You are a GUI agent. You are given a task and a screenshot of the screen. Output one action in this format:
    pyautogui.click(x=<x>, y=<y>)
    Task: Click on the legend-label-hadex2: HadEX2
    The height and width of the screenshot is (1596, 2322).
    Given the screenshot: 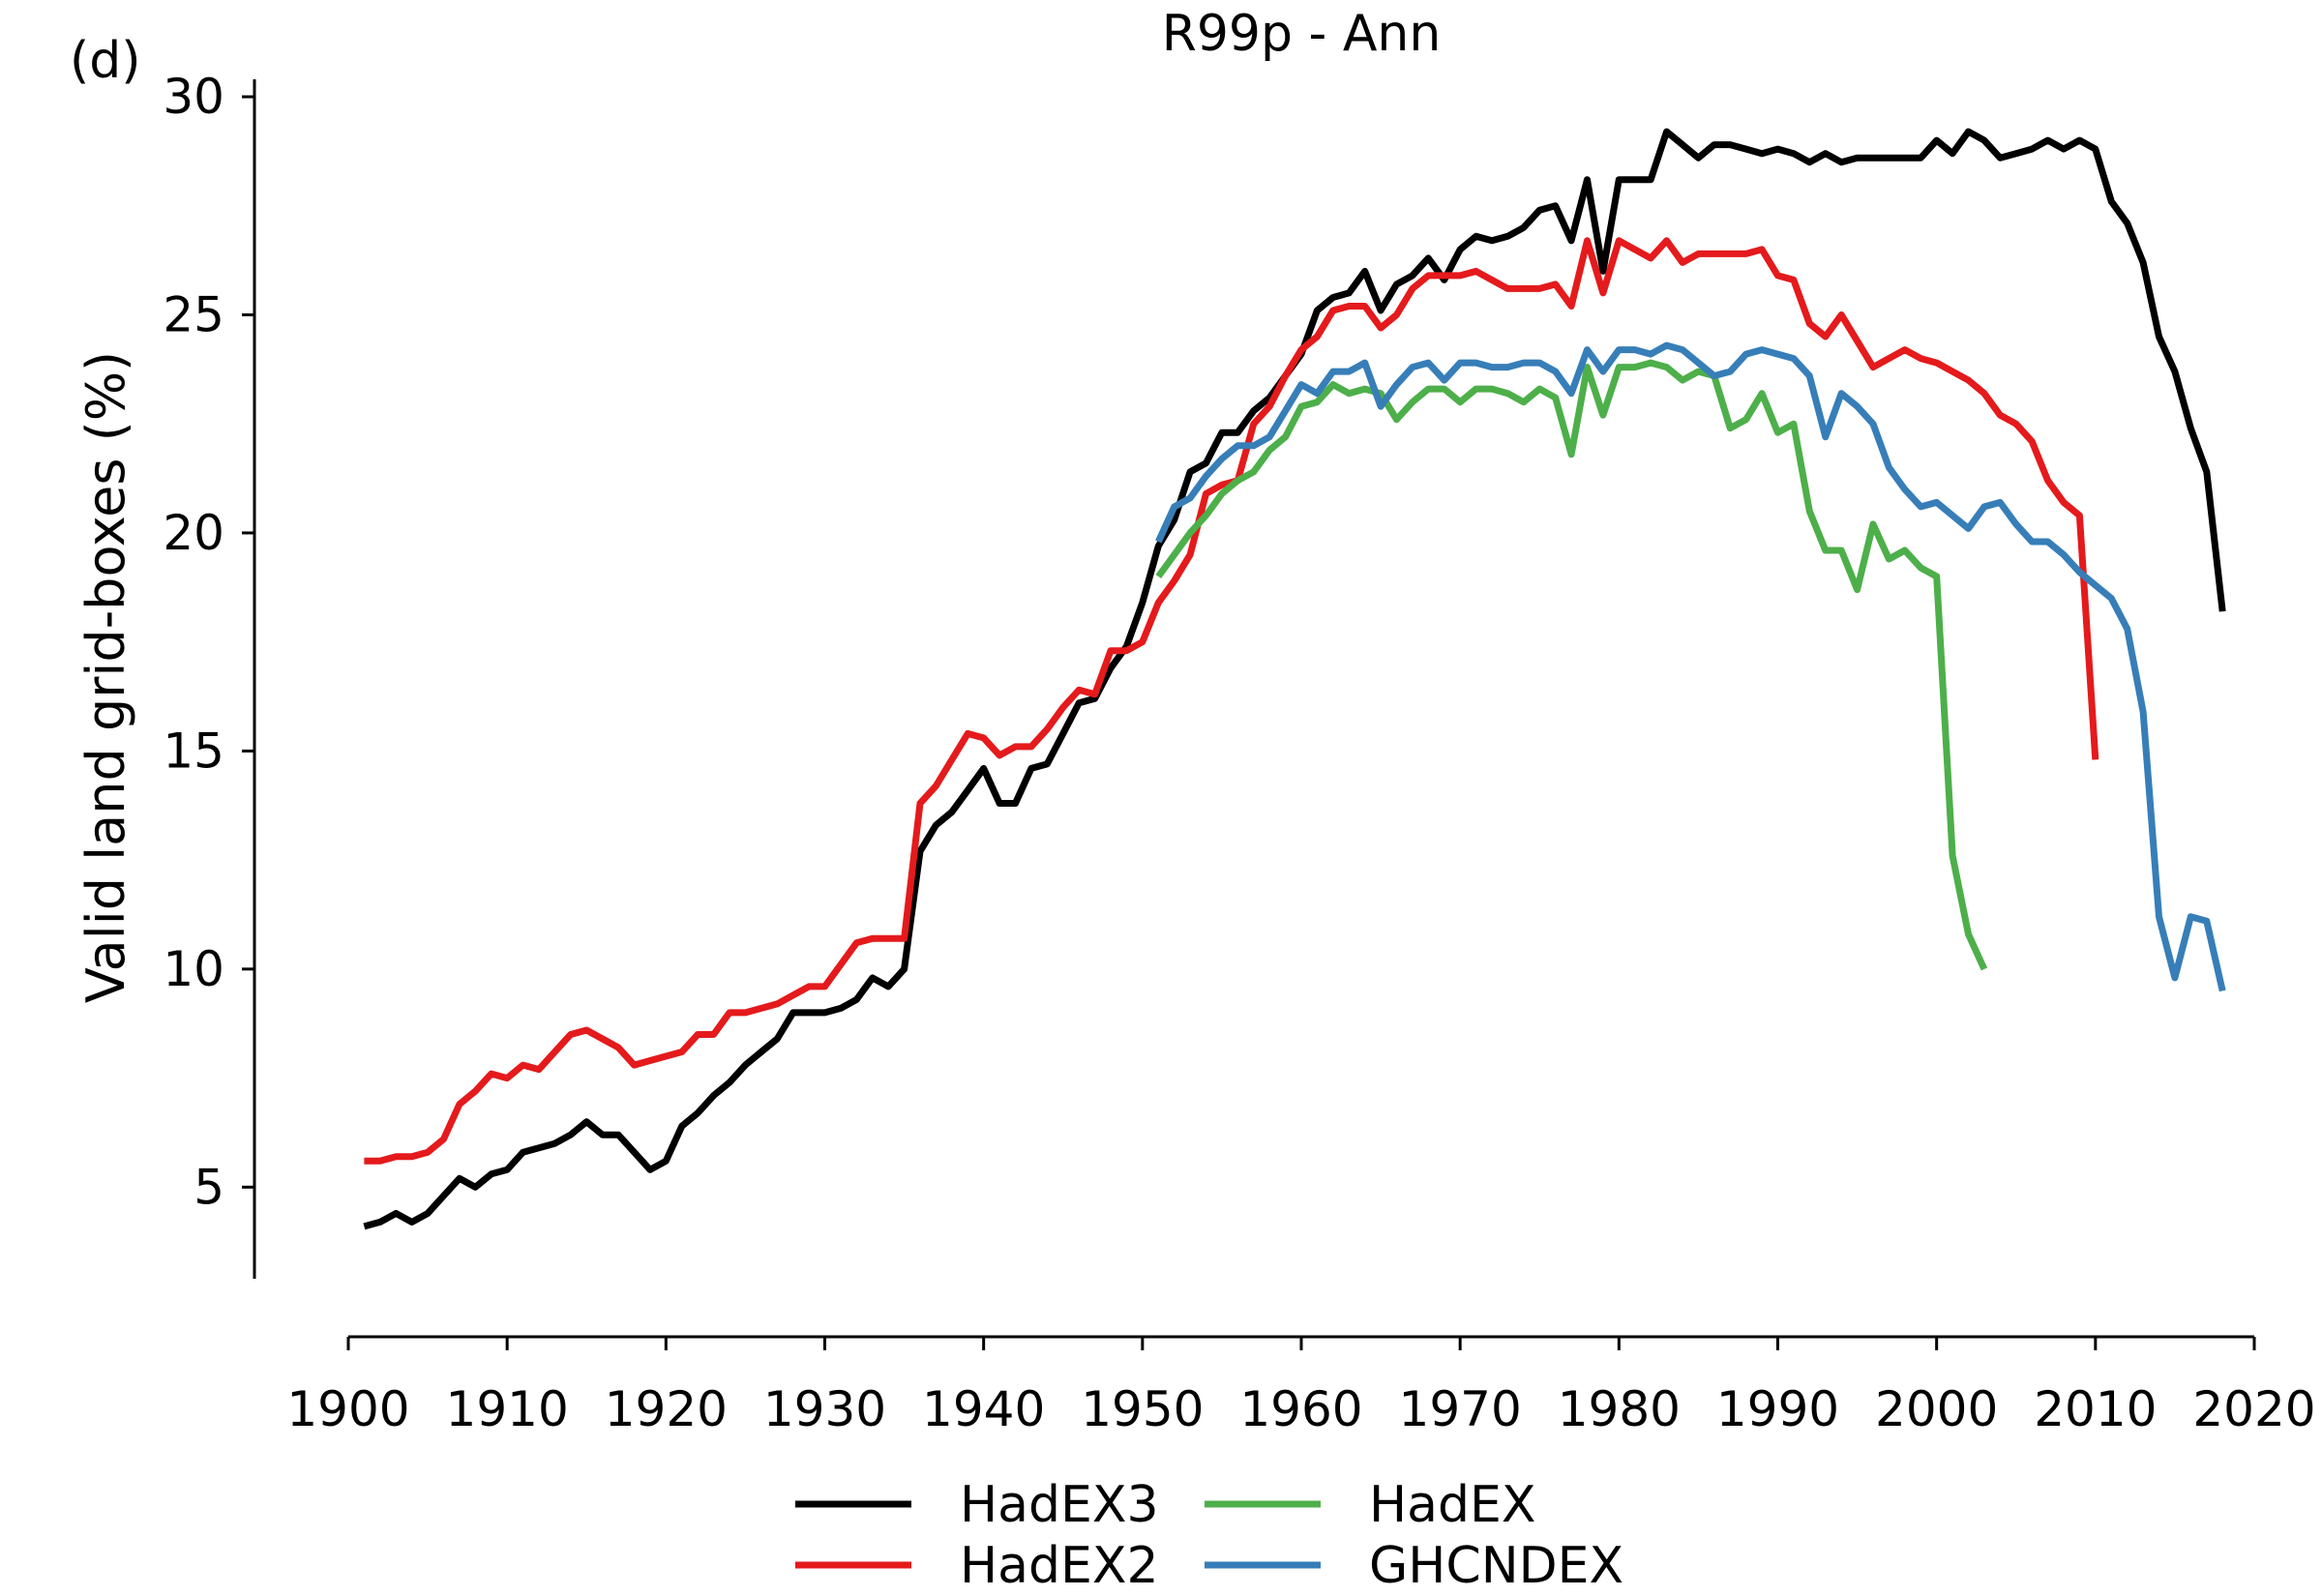 What is the action you would take?
    pyautogui.click(x=1059, y=1566)
    